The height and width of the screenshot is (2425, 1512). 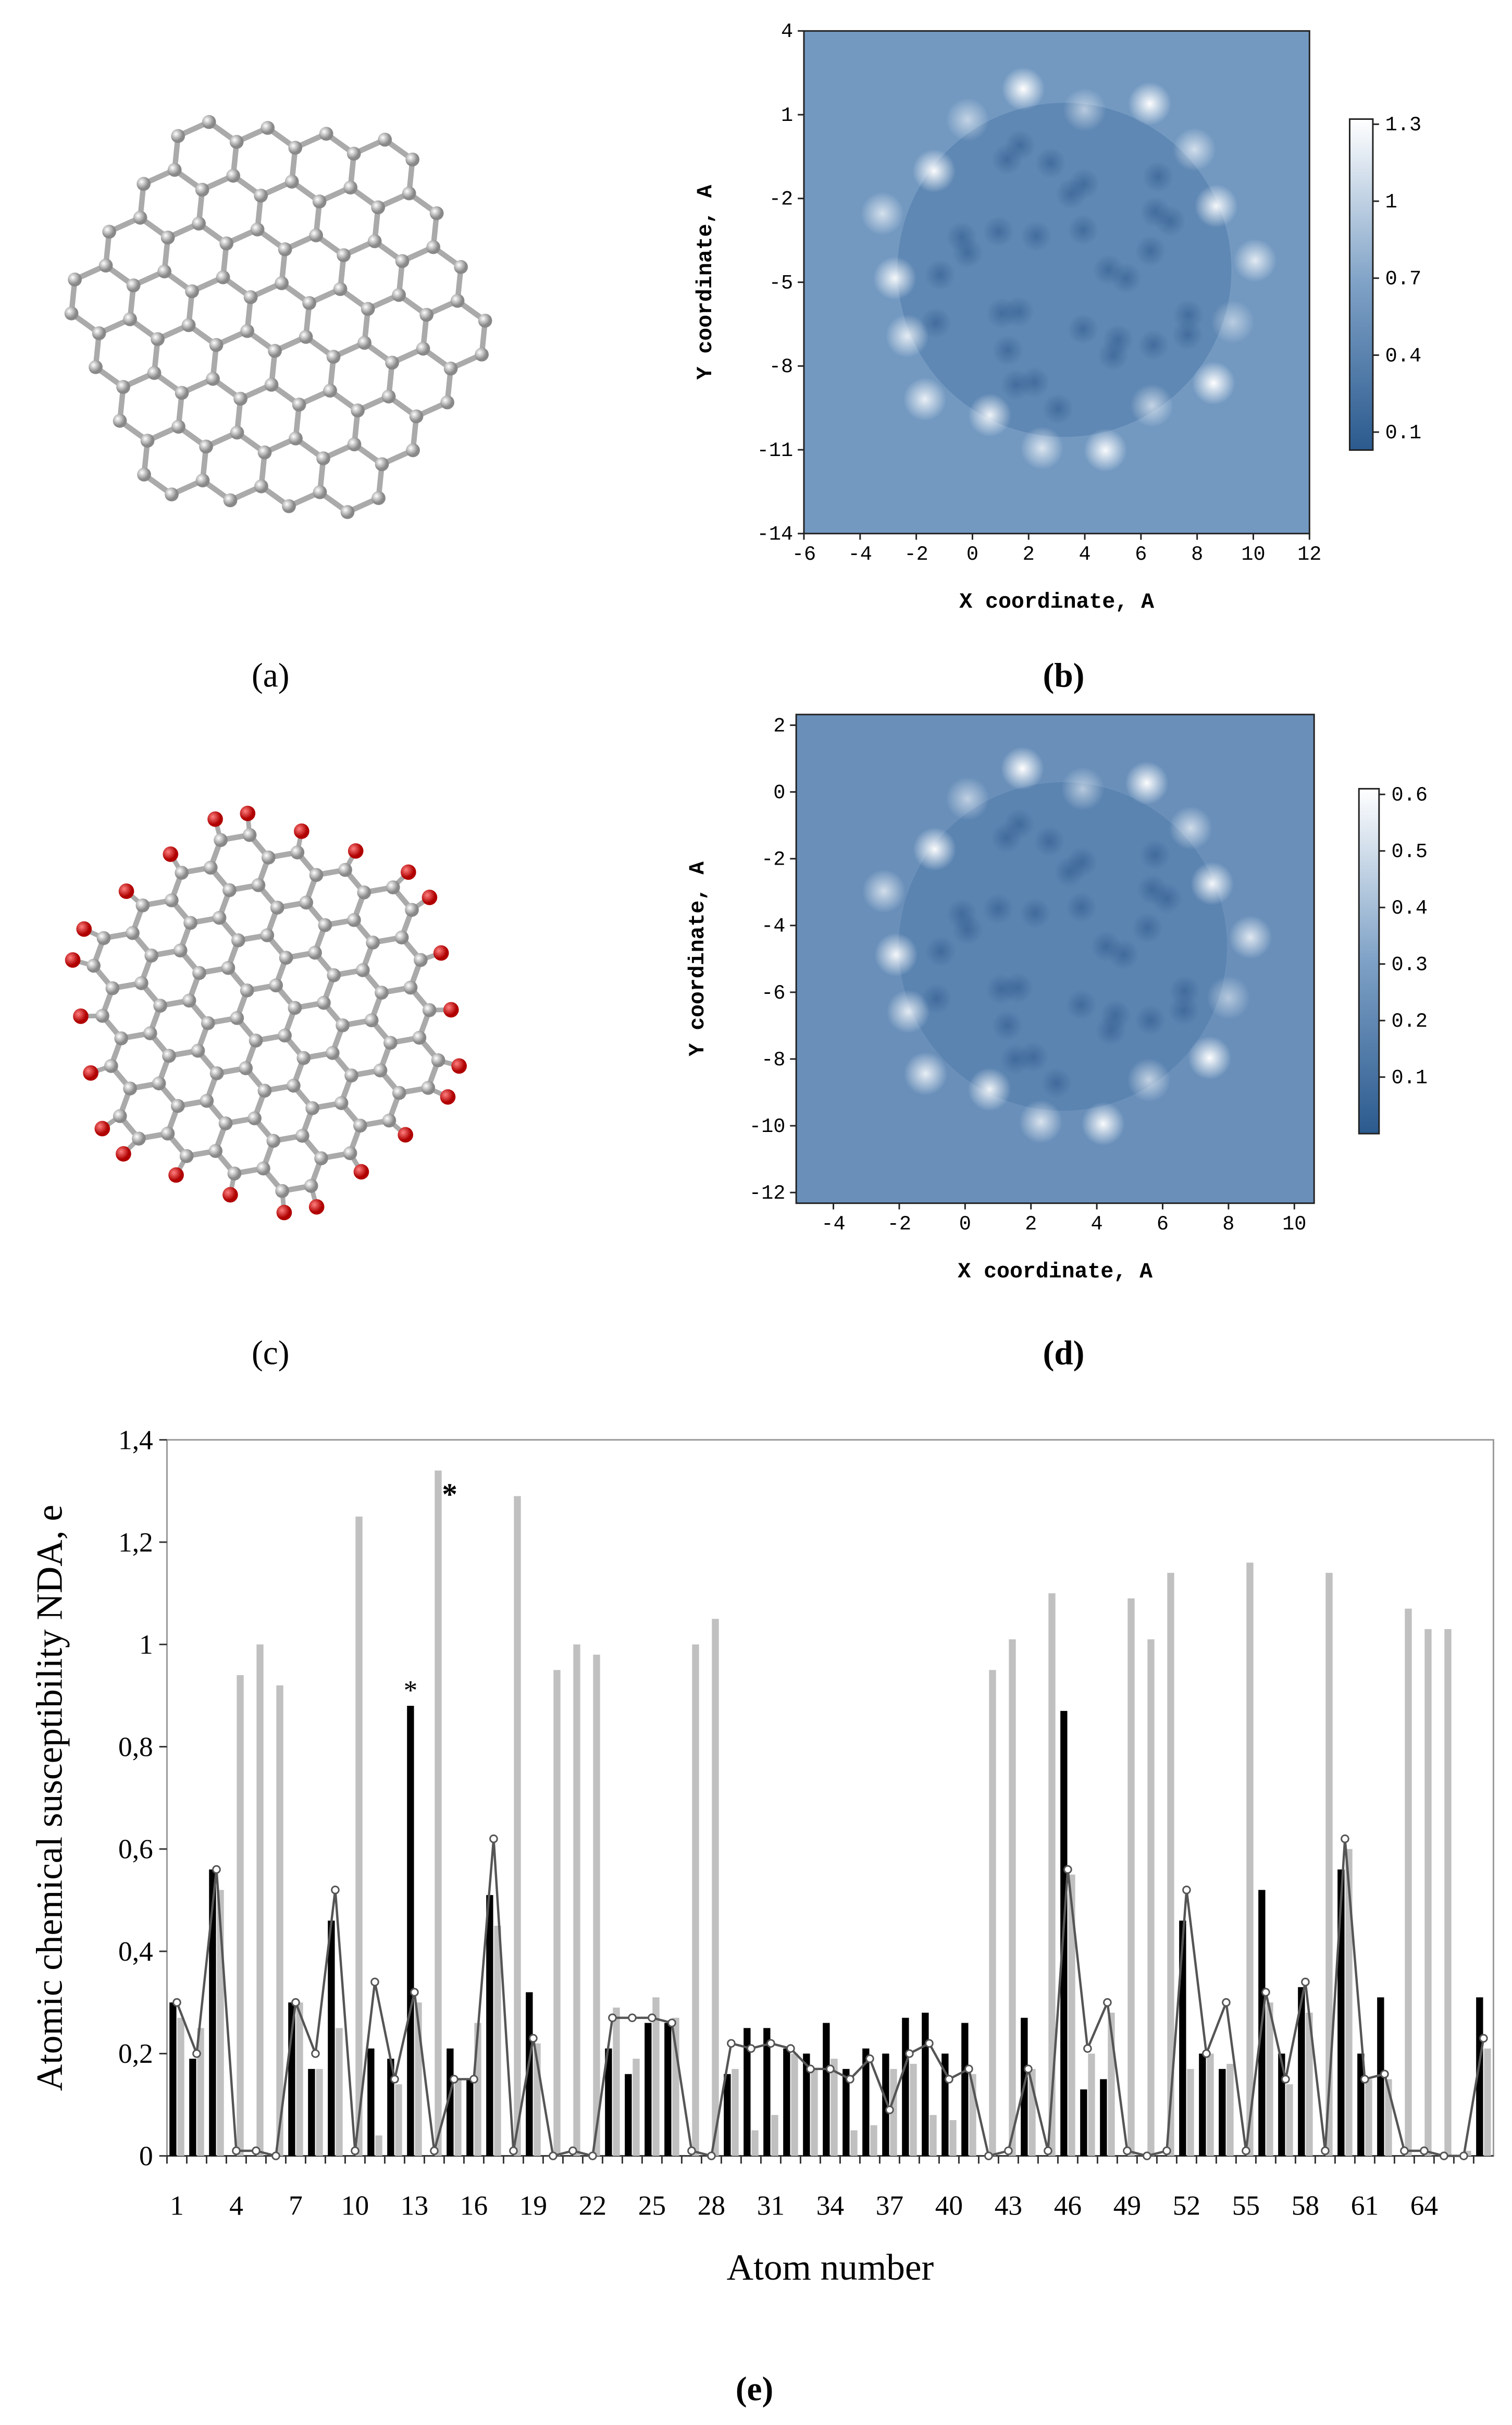 I want to click on y-tick-label: -2, so click(x=781, y=199).